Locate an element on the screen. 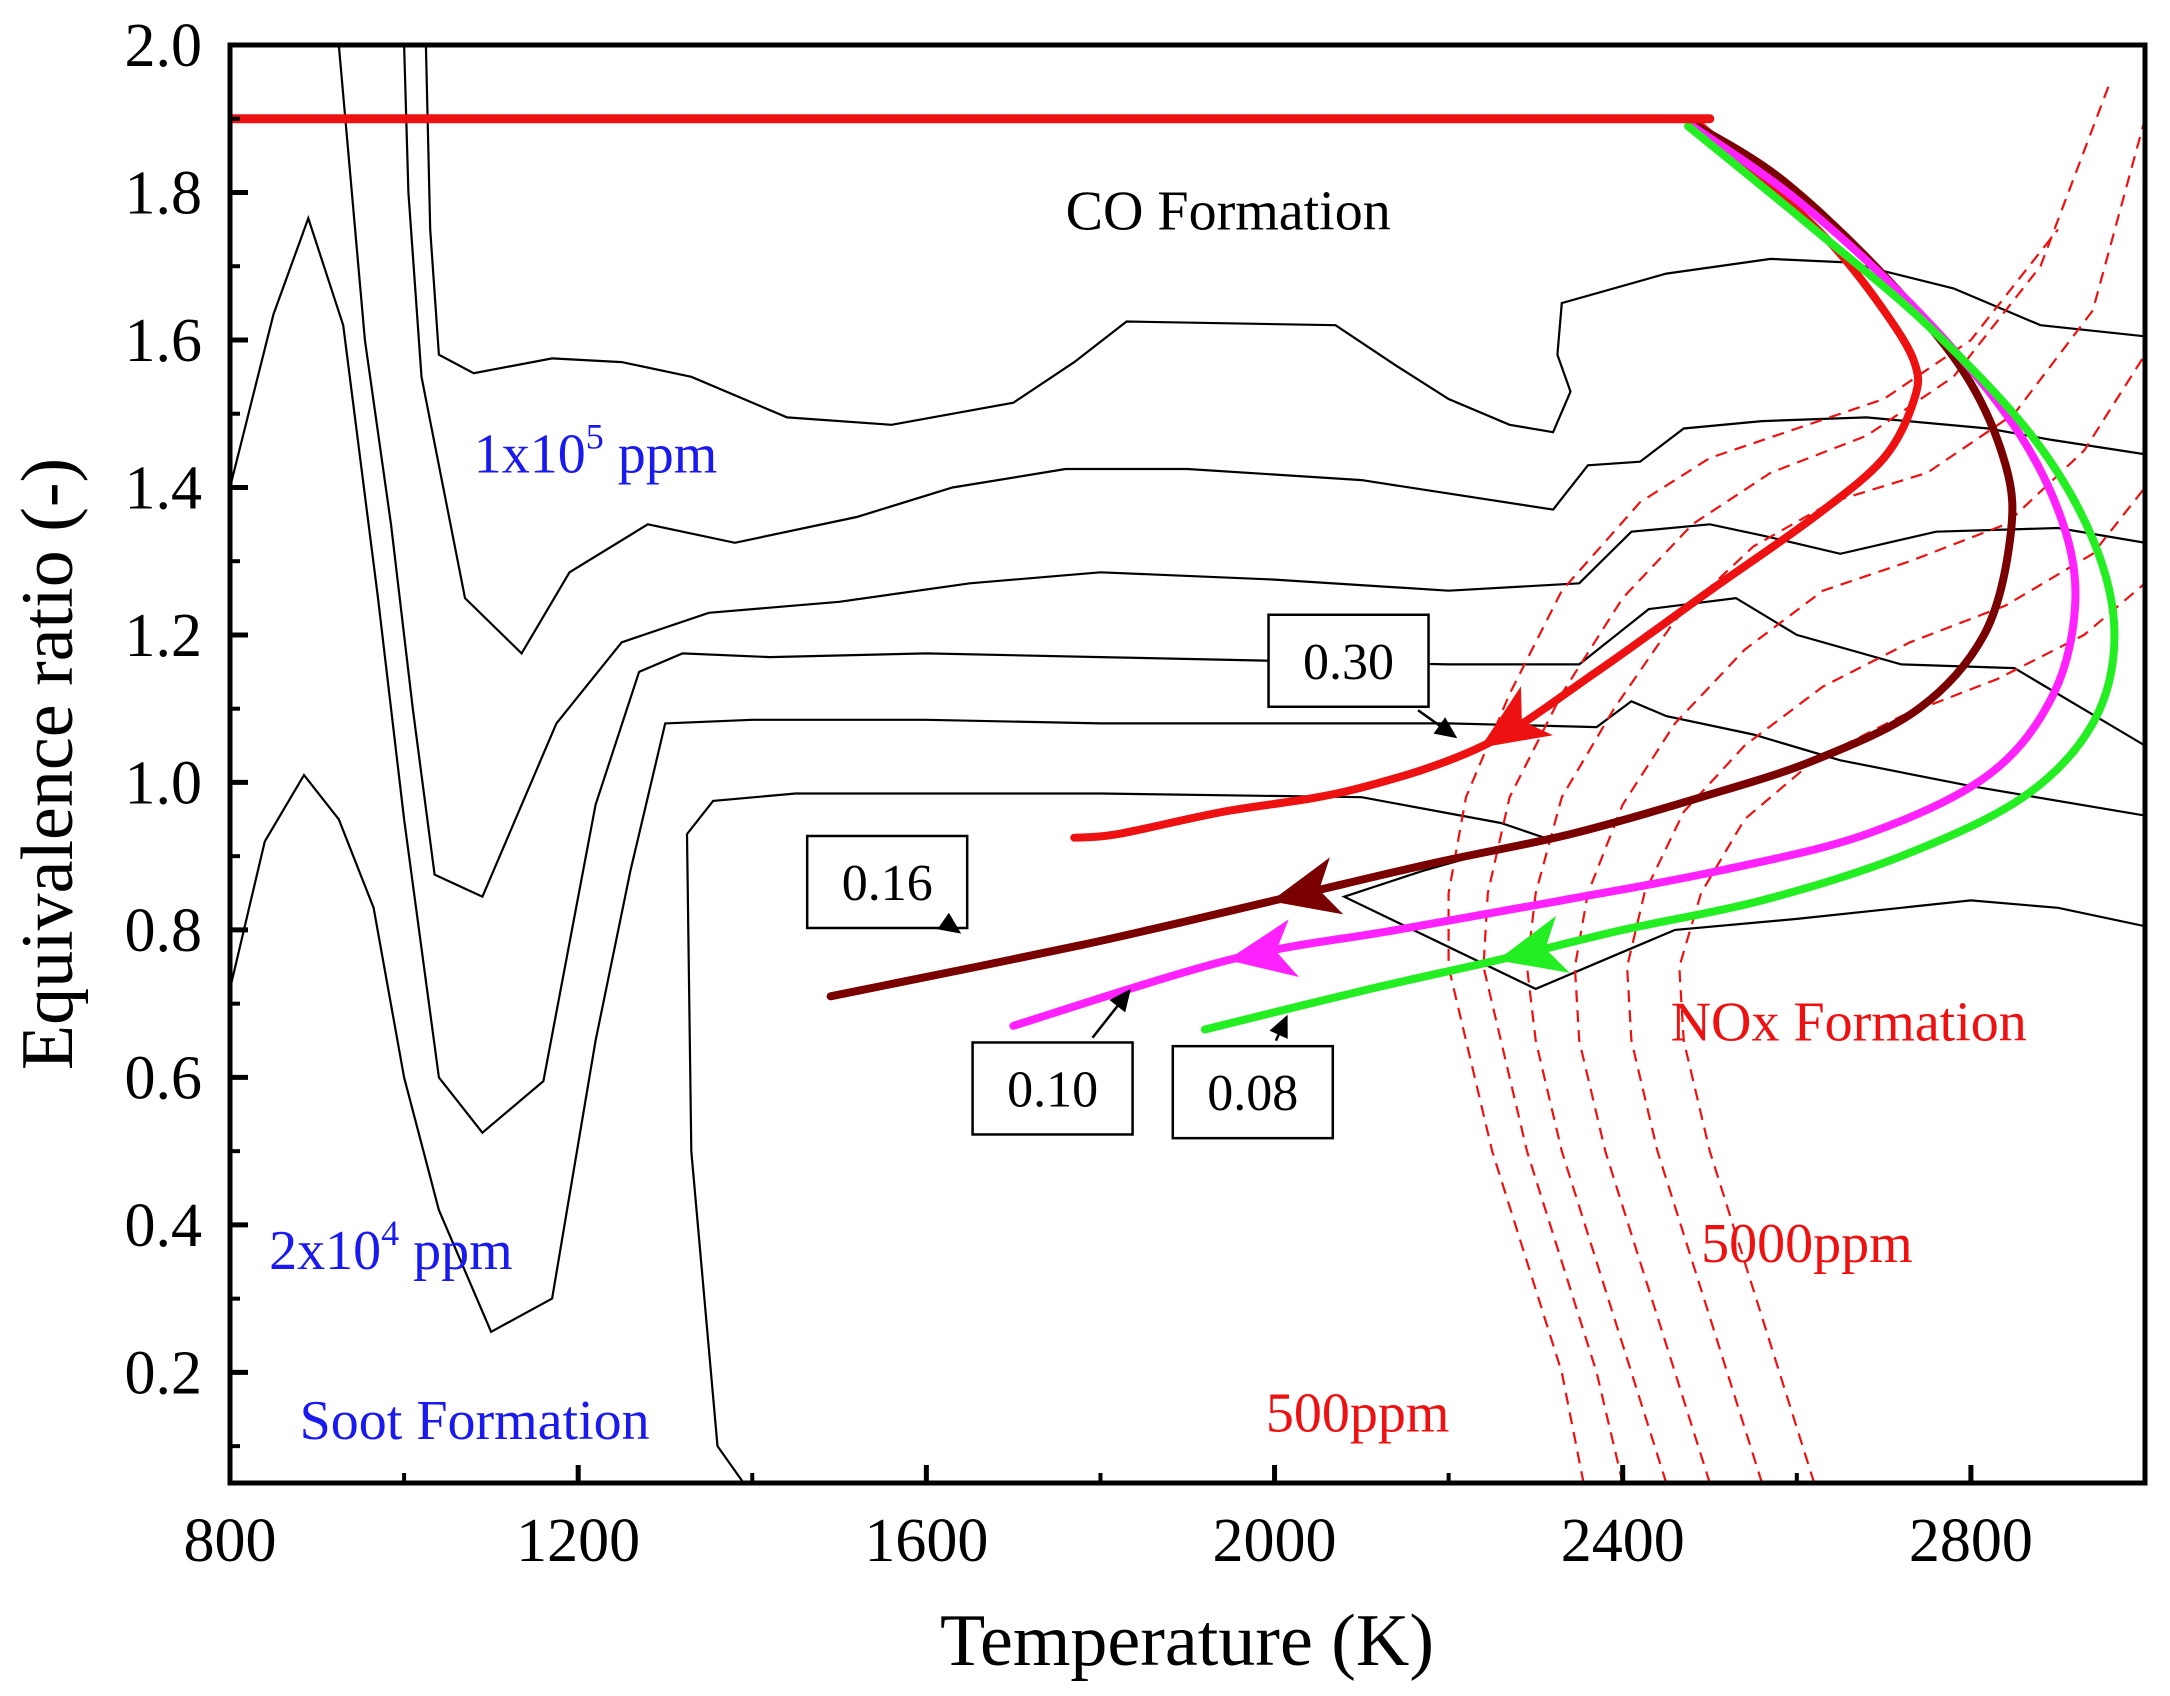 The width and height of the screenshot is (2170, 1696). label-008-pointer-head is located at coordinates (1278, 1026).